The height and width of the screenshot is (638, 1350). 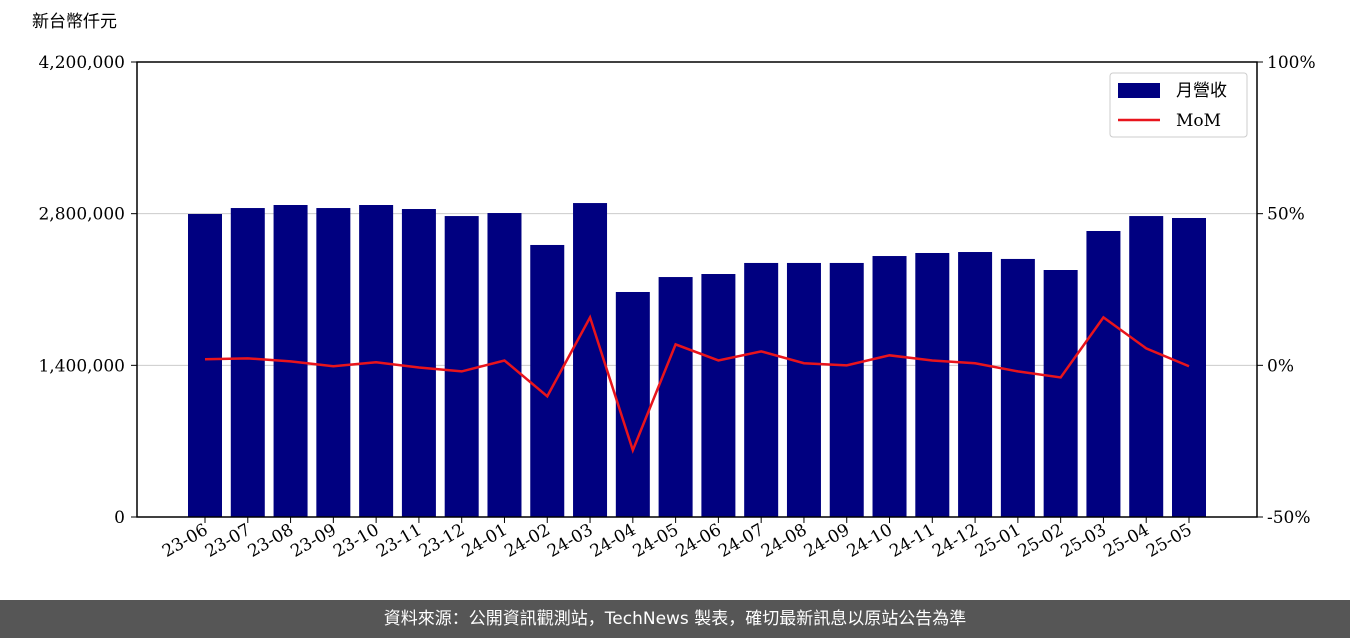 I want to click on x-tick-label: 24-04, so click(x=613, y=541).